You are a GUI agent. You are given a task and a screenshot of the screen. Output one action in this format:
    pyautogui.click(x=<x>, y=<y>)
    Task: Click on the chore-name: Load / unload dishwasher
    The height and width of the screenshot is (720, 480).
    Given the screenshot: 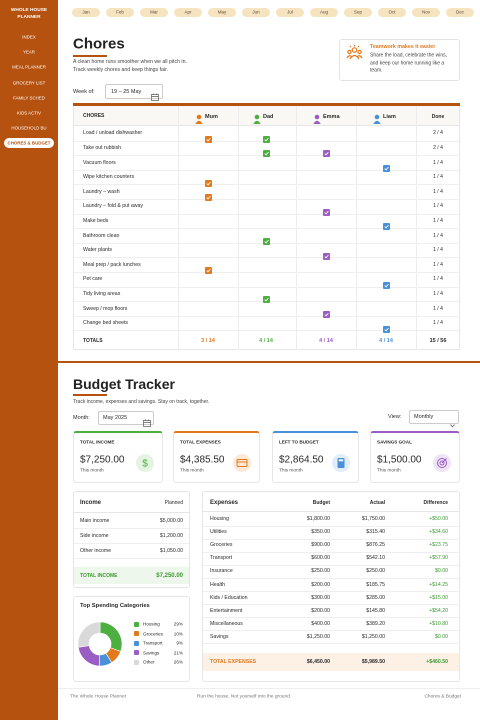 What is the action you would take?
    pyautogui.click(x=113, y=133)
    